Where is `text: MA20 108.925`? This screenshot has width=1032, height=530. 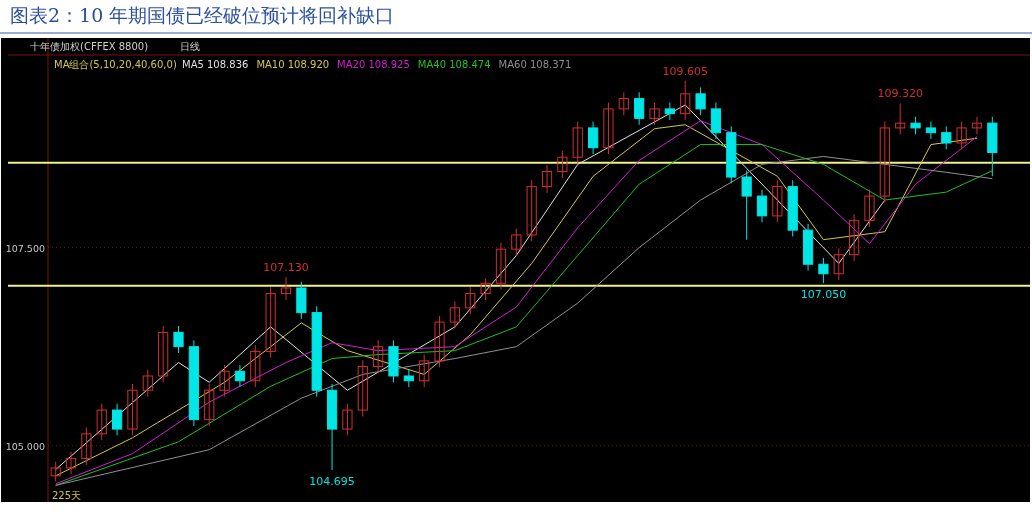
text: MA20 108.925 is located at coordinates (373, 64).